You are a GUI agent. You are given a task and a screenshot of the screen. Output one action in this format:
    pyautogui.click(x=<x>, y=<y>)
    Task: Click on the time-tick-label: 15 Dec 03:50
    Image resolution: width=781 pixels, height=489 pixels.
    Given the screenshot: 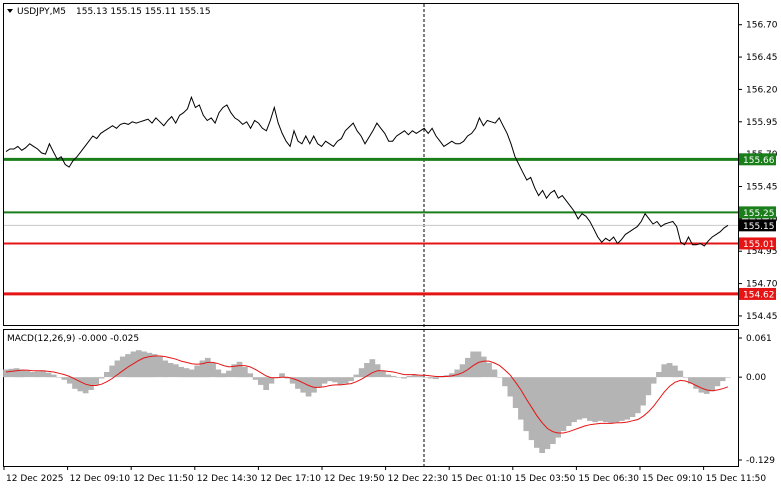 What is the action you would take?
    pyautogui.click(x=545, y=479)
    